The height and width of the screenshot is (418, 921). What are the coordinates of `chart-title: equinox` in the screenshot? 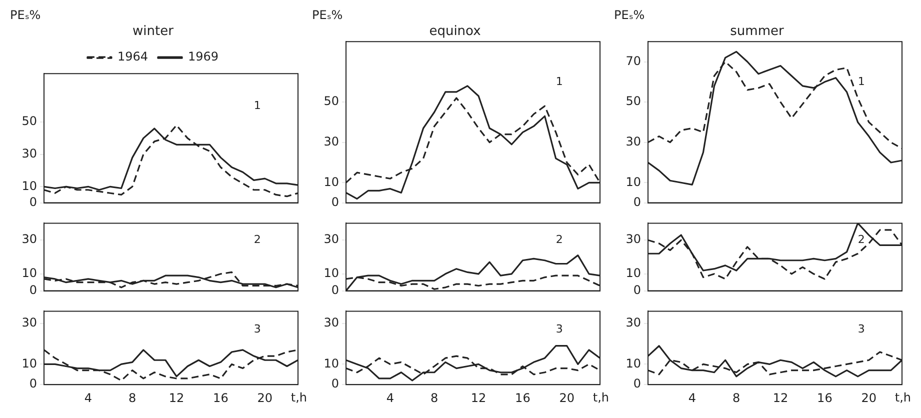 It's located at (455, 32).